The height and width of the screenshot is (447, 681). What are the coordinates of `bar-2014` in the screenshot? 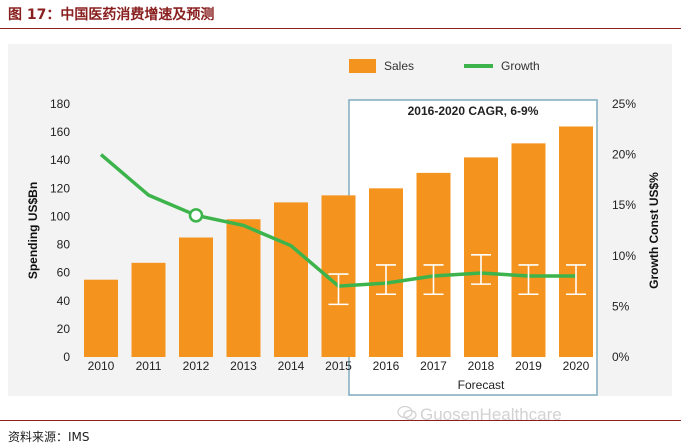 It's located at (291, 279).